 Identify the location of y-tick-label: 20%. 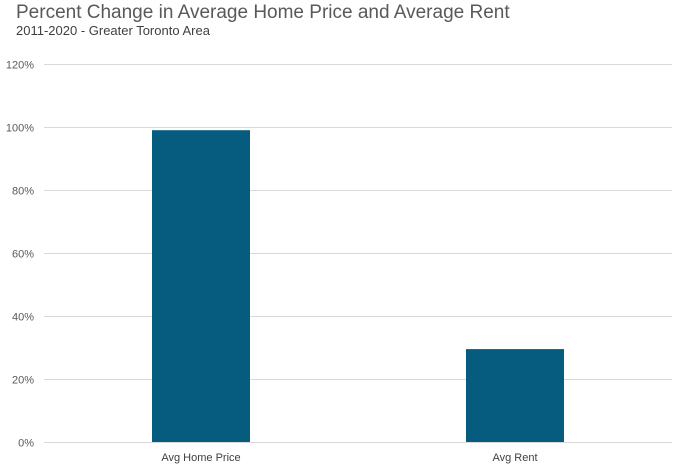
(23, 381).